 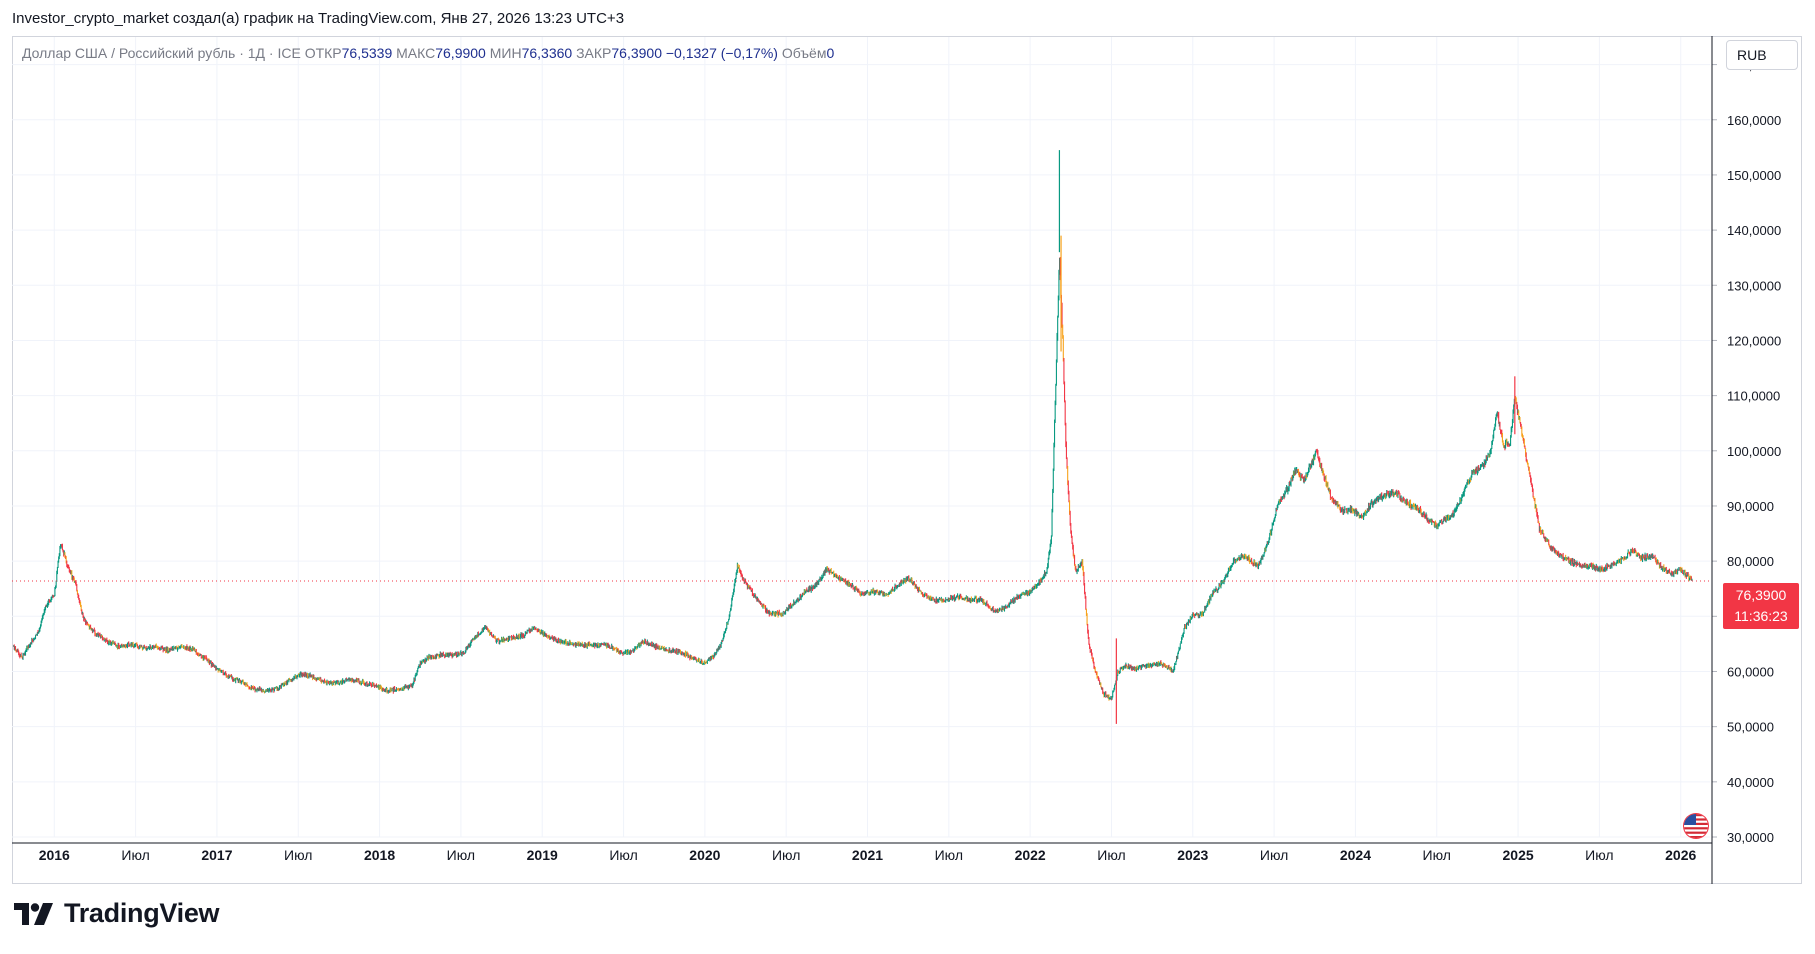 I want to click on currency-button: RUB, so click(x=1762, y=55).